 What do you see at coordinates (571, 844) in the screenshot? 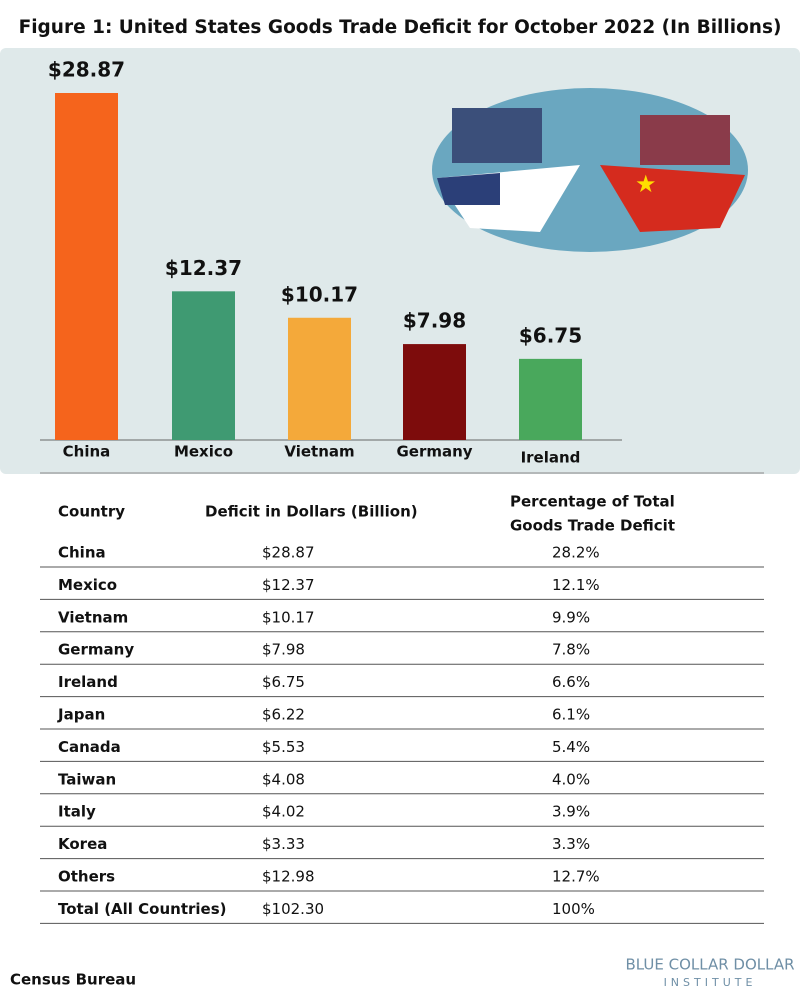
I see `table-cell: 3.3%` at bounding box center [571, 844].